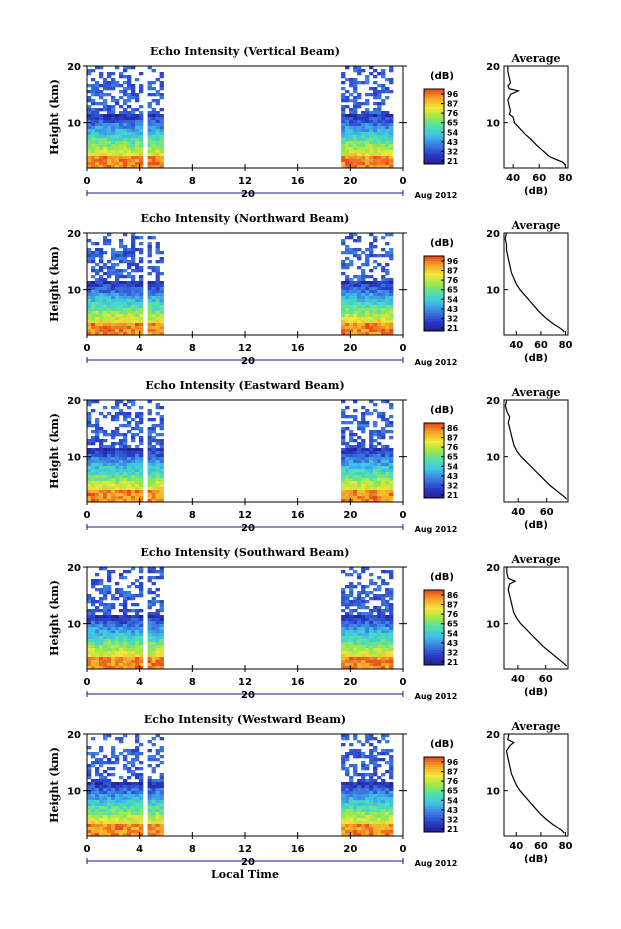  Describe the element at coordinates (240, 284) in the screenshot. I see `heatmap-cells` at that location.